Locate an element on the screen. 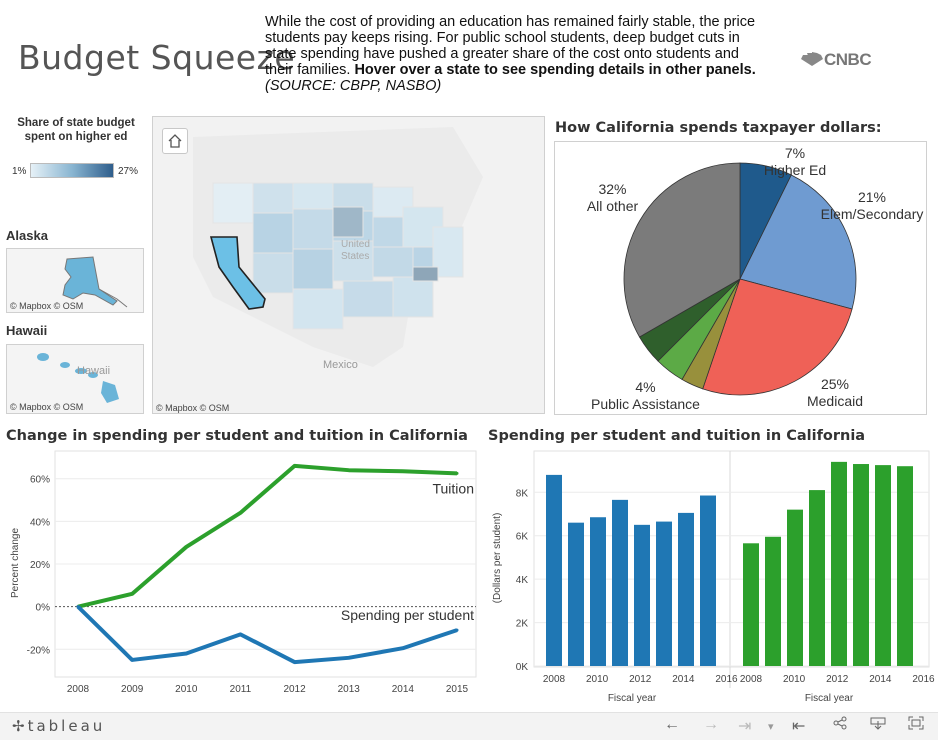 Image resolution: width=938 pixels, height=740 pixels. bar-ytick-label: 6K is located at coordinates (522, 537).